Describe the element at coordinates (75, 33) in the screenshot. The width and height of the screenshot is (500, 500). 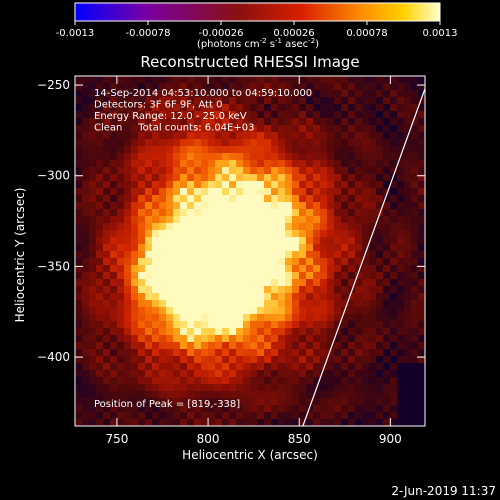
I see `colorbar-tick-label: -0.0013` at that location.